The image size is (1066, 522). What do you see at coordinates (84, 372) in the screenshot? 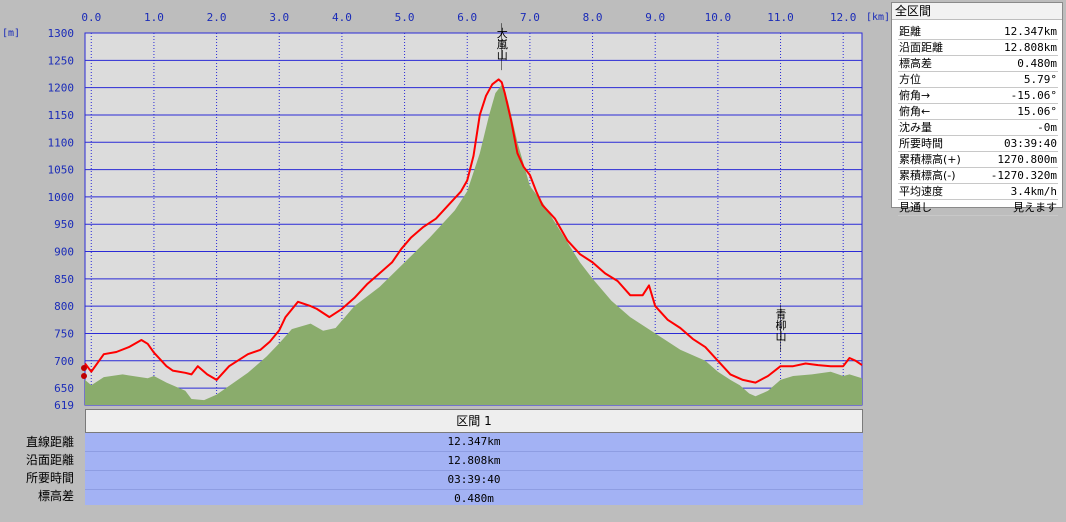
I see `start-marker-icon` at bounding box center [84, 372].